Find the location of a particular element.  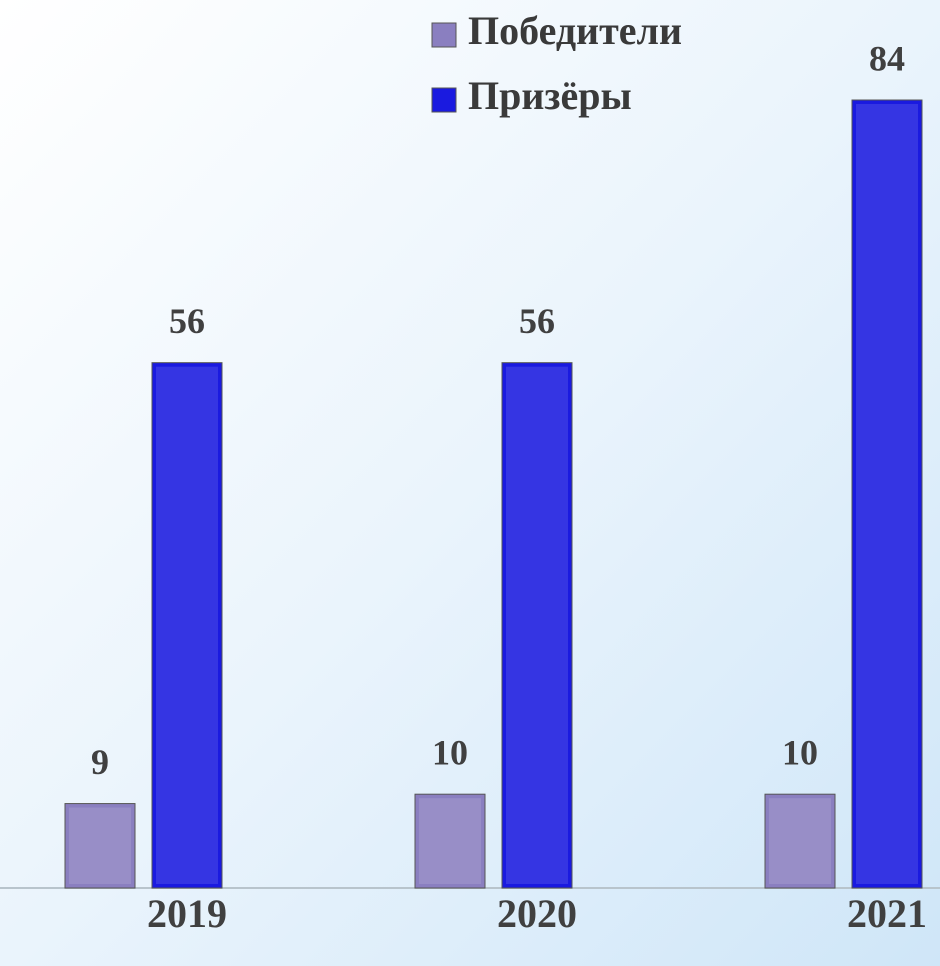

x-tick-label: 2021 is located at coordinates (887, 913).